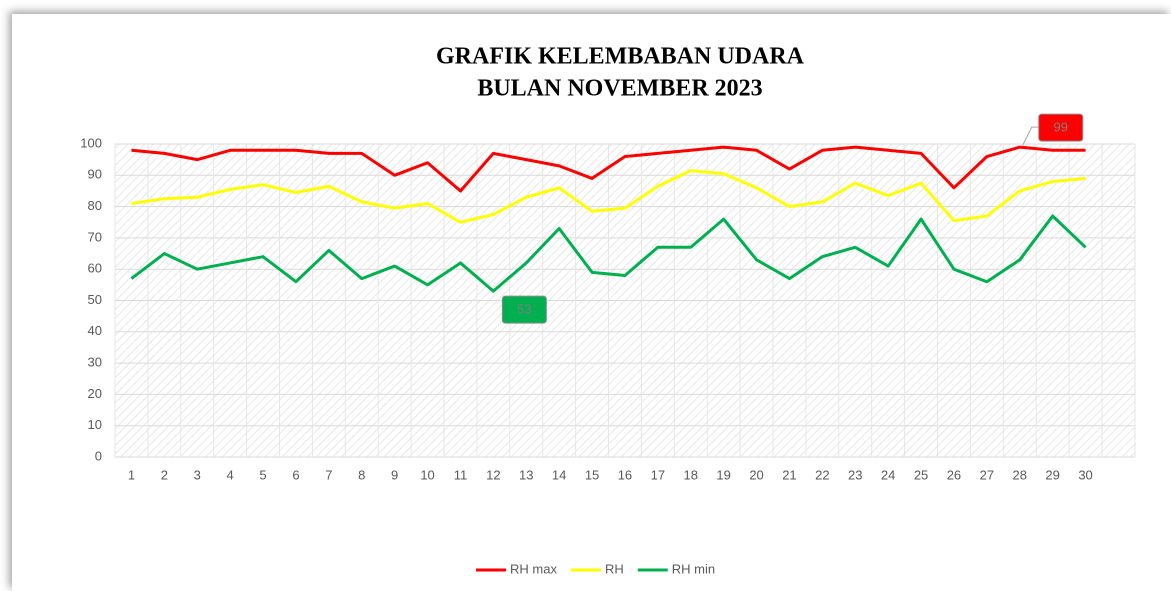 This screenshot has width=1171, height=591. I want to click on y-tick-label: 20, so click(95, 393).